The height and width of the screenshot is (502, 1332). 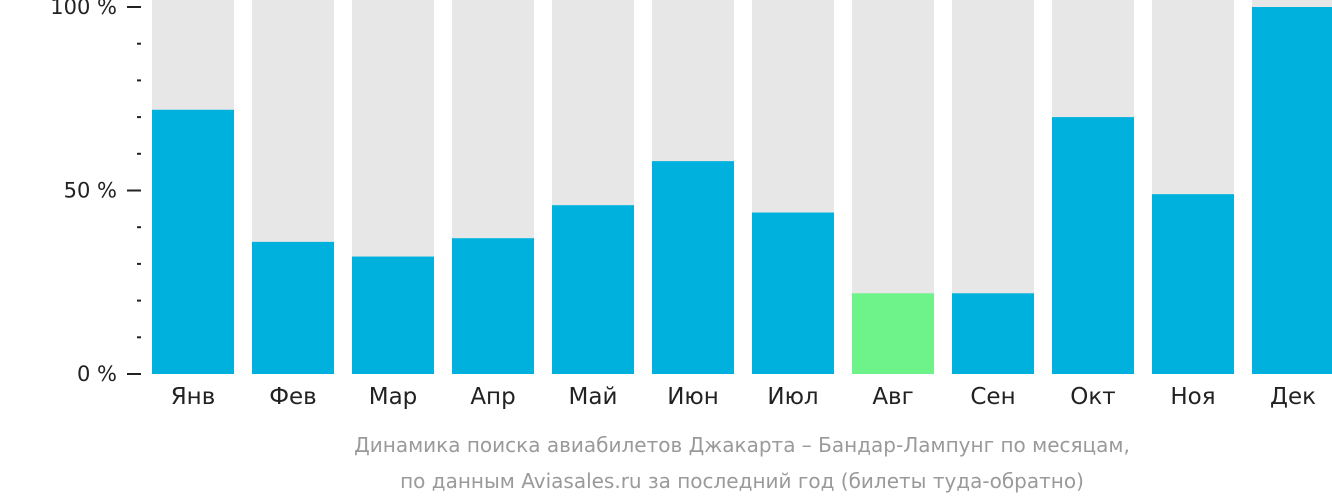 What do you see at coordinates (90, 191) in the screenshot?
I see `y-tick-label: 50 %` at bounding box center [90, 191].